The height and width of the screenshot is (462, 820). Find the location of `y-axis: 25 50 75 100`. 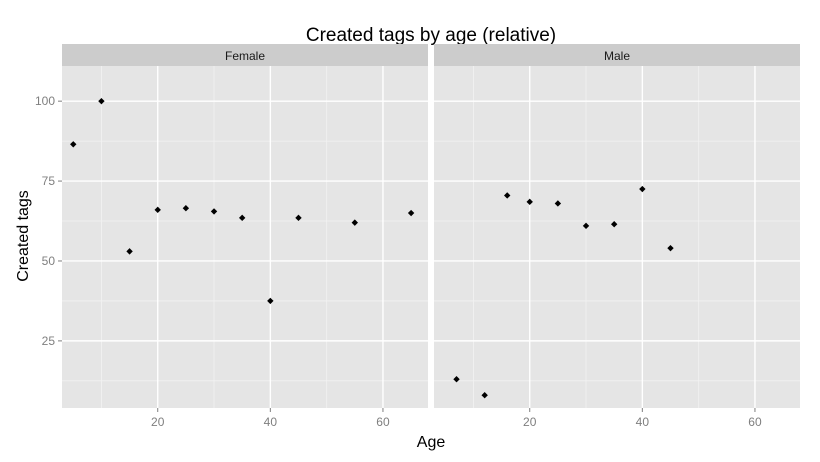

y-axis: 25 50 75 100 is located at coordinates (48, 221).